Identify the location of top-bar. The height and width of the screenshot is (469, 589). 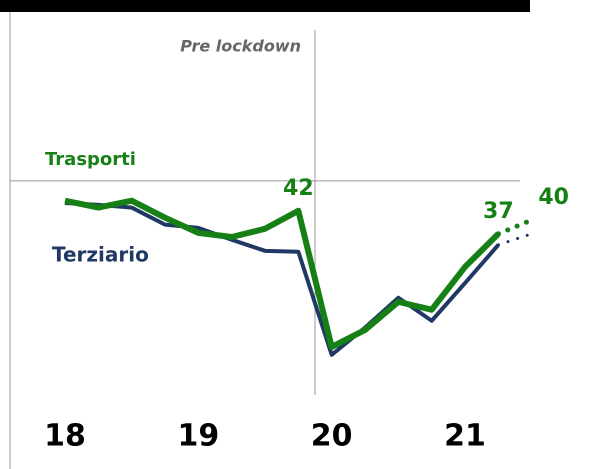
(265, 6).